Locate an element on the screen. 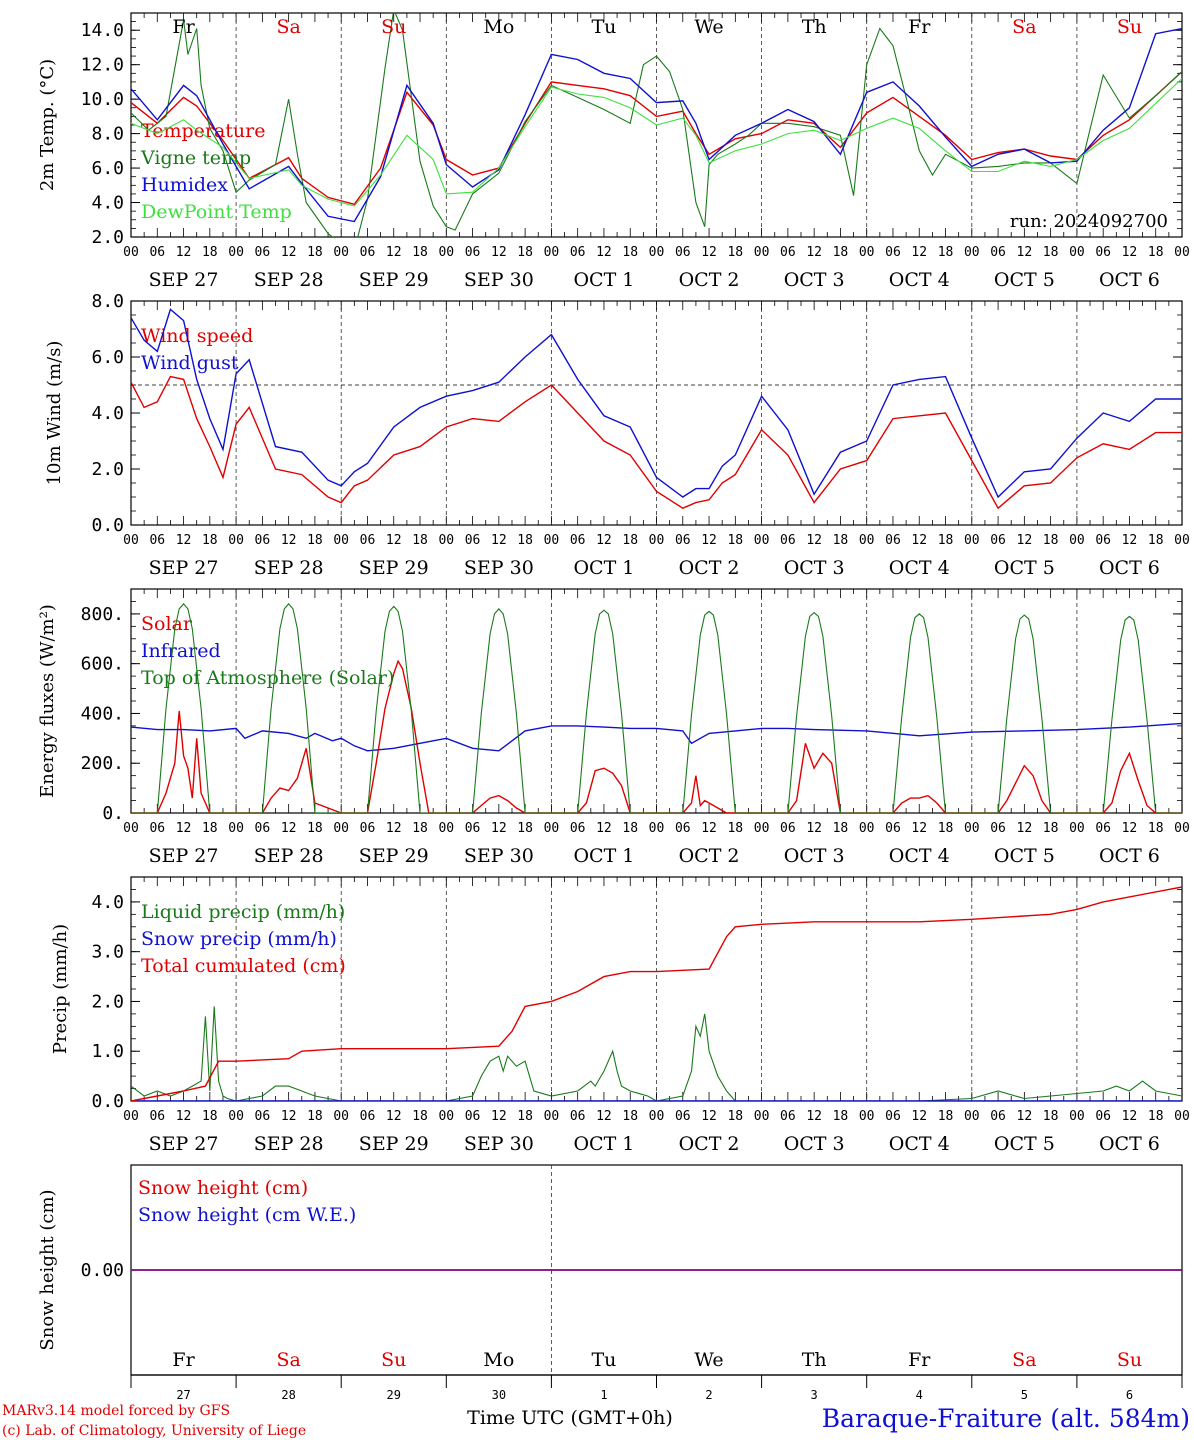  panel-1-y-tick-label: 14.0 is located at coordinates (102, 30).